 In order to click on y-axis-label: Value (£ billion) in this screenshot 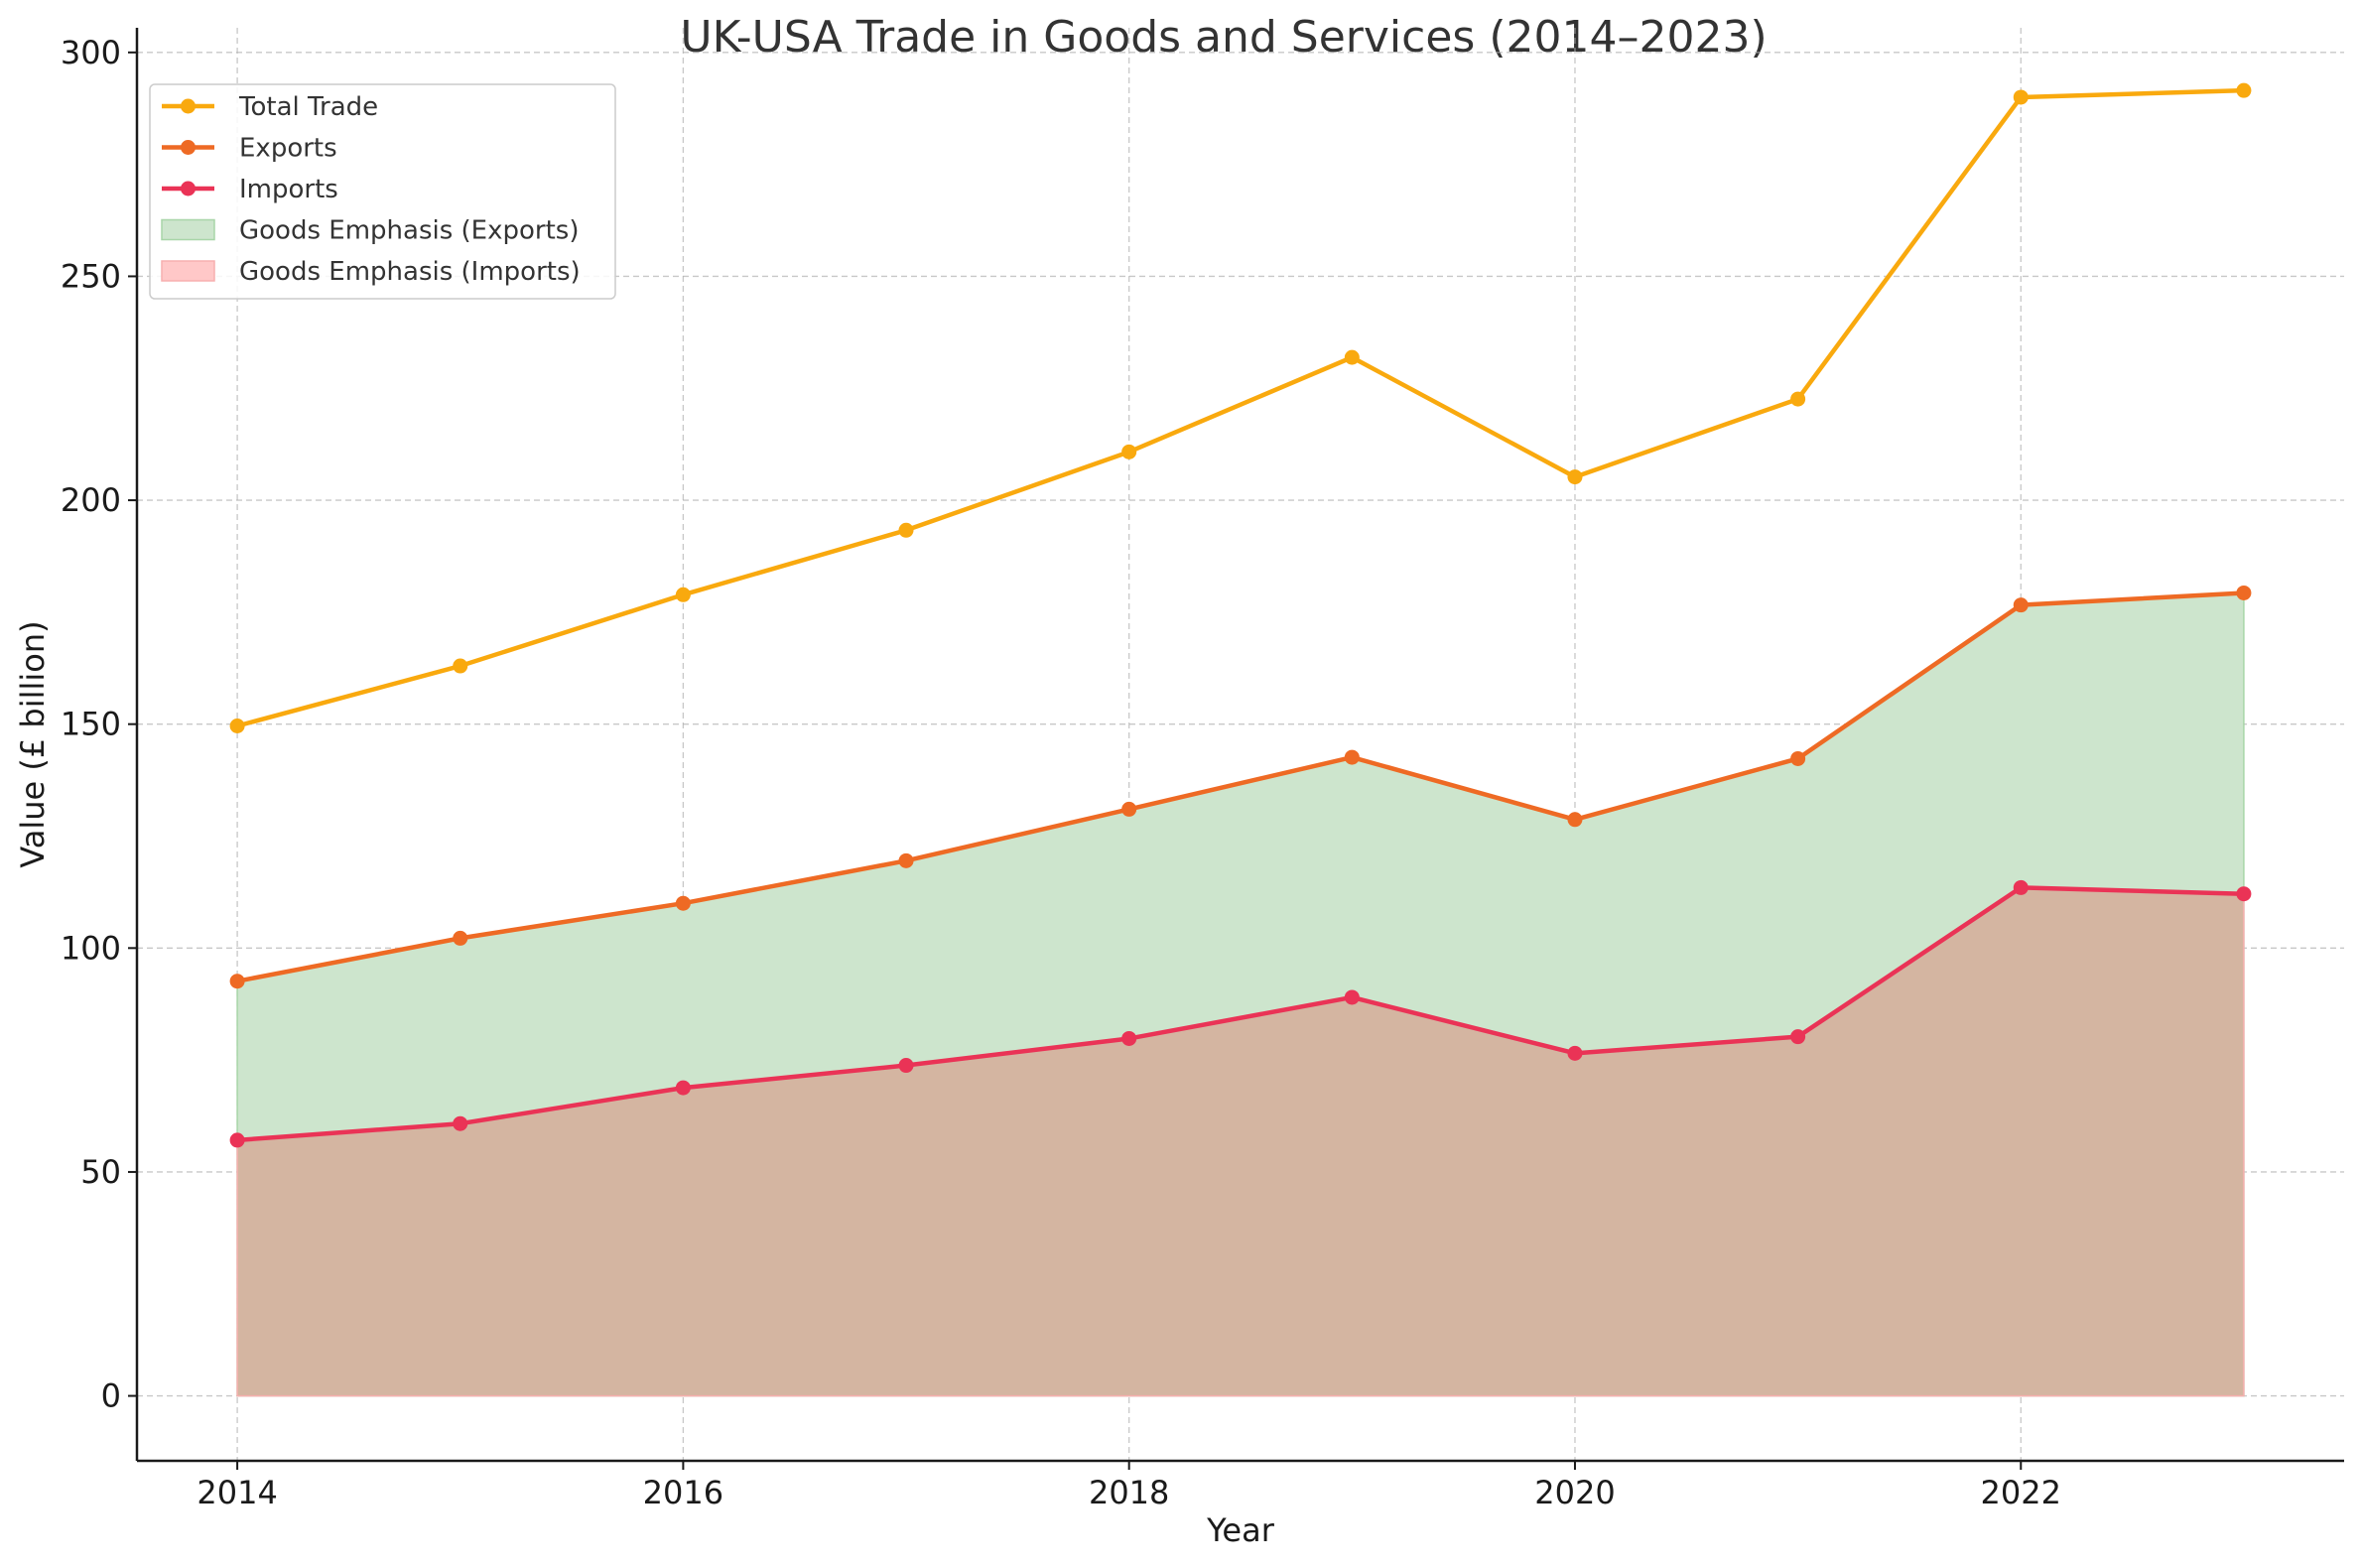, I will do `click(33, 743)`.